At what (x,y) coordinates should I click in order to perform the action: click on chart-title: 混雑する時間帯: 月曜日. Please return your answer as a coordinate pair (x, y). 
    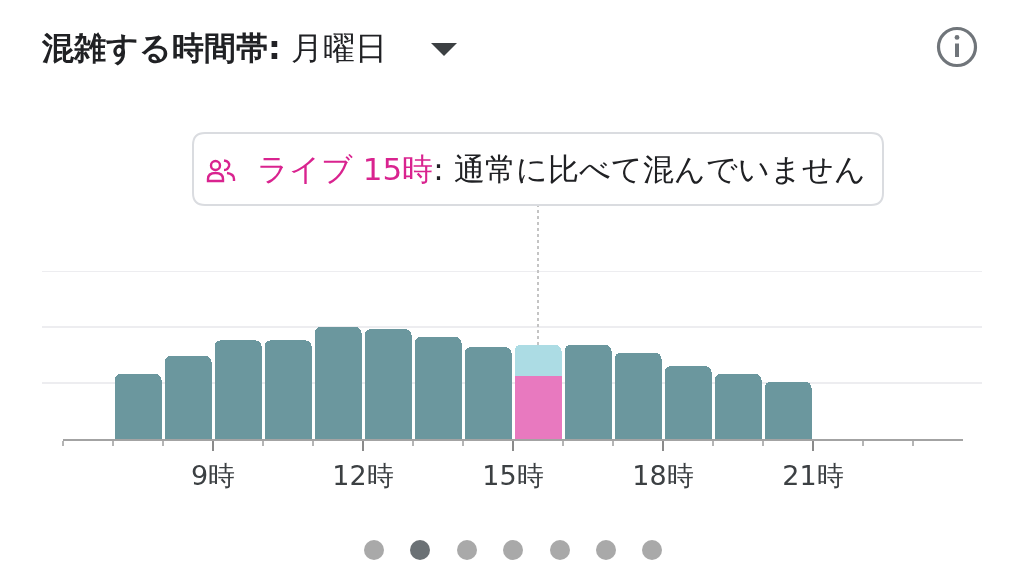
    Looking at the image, I should click on (214, 48).